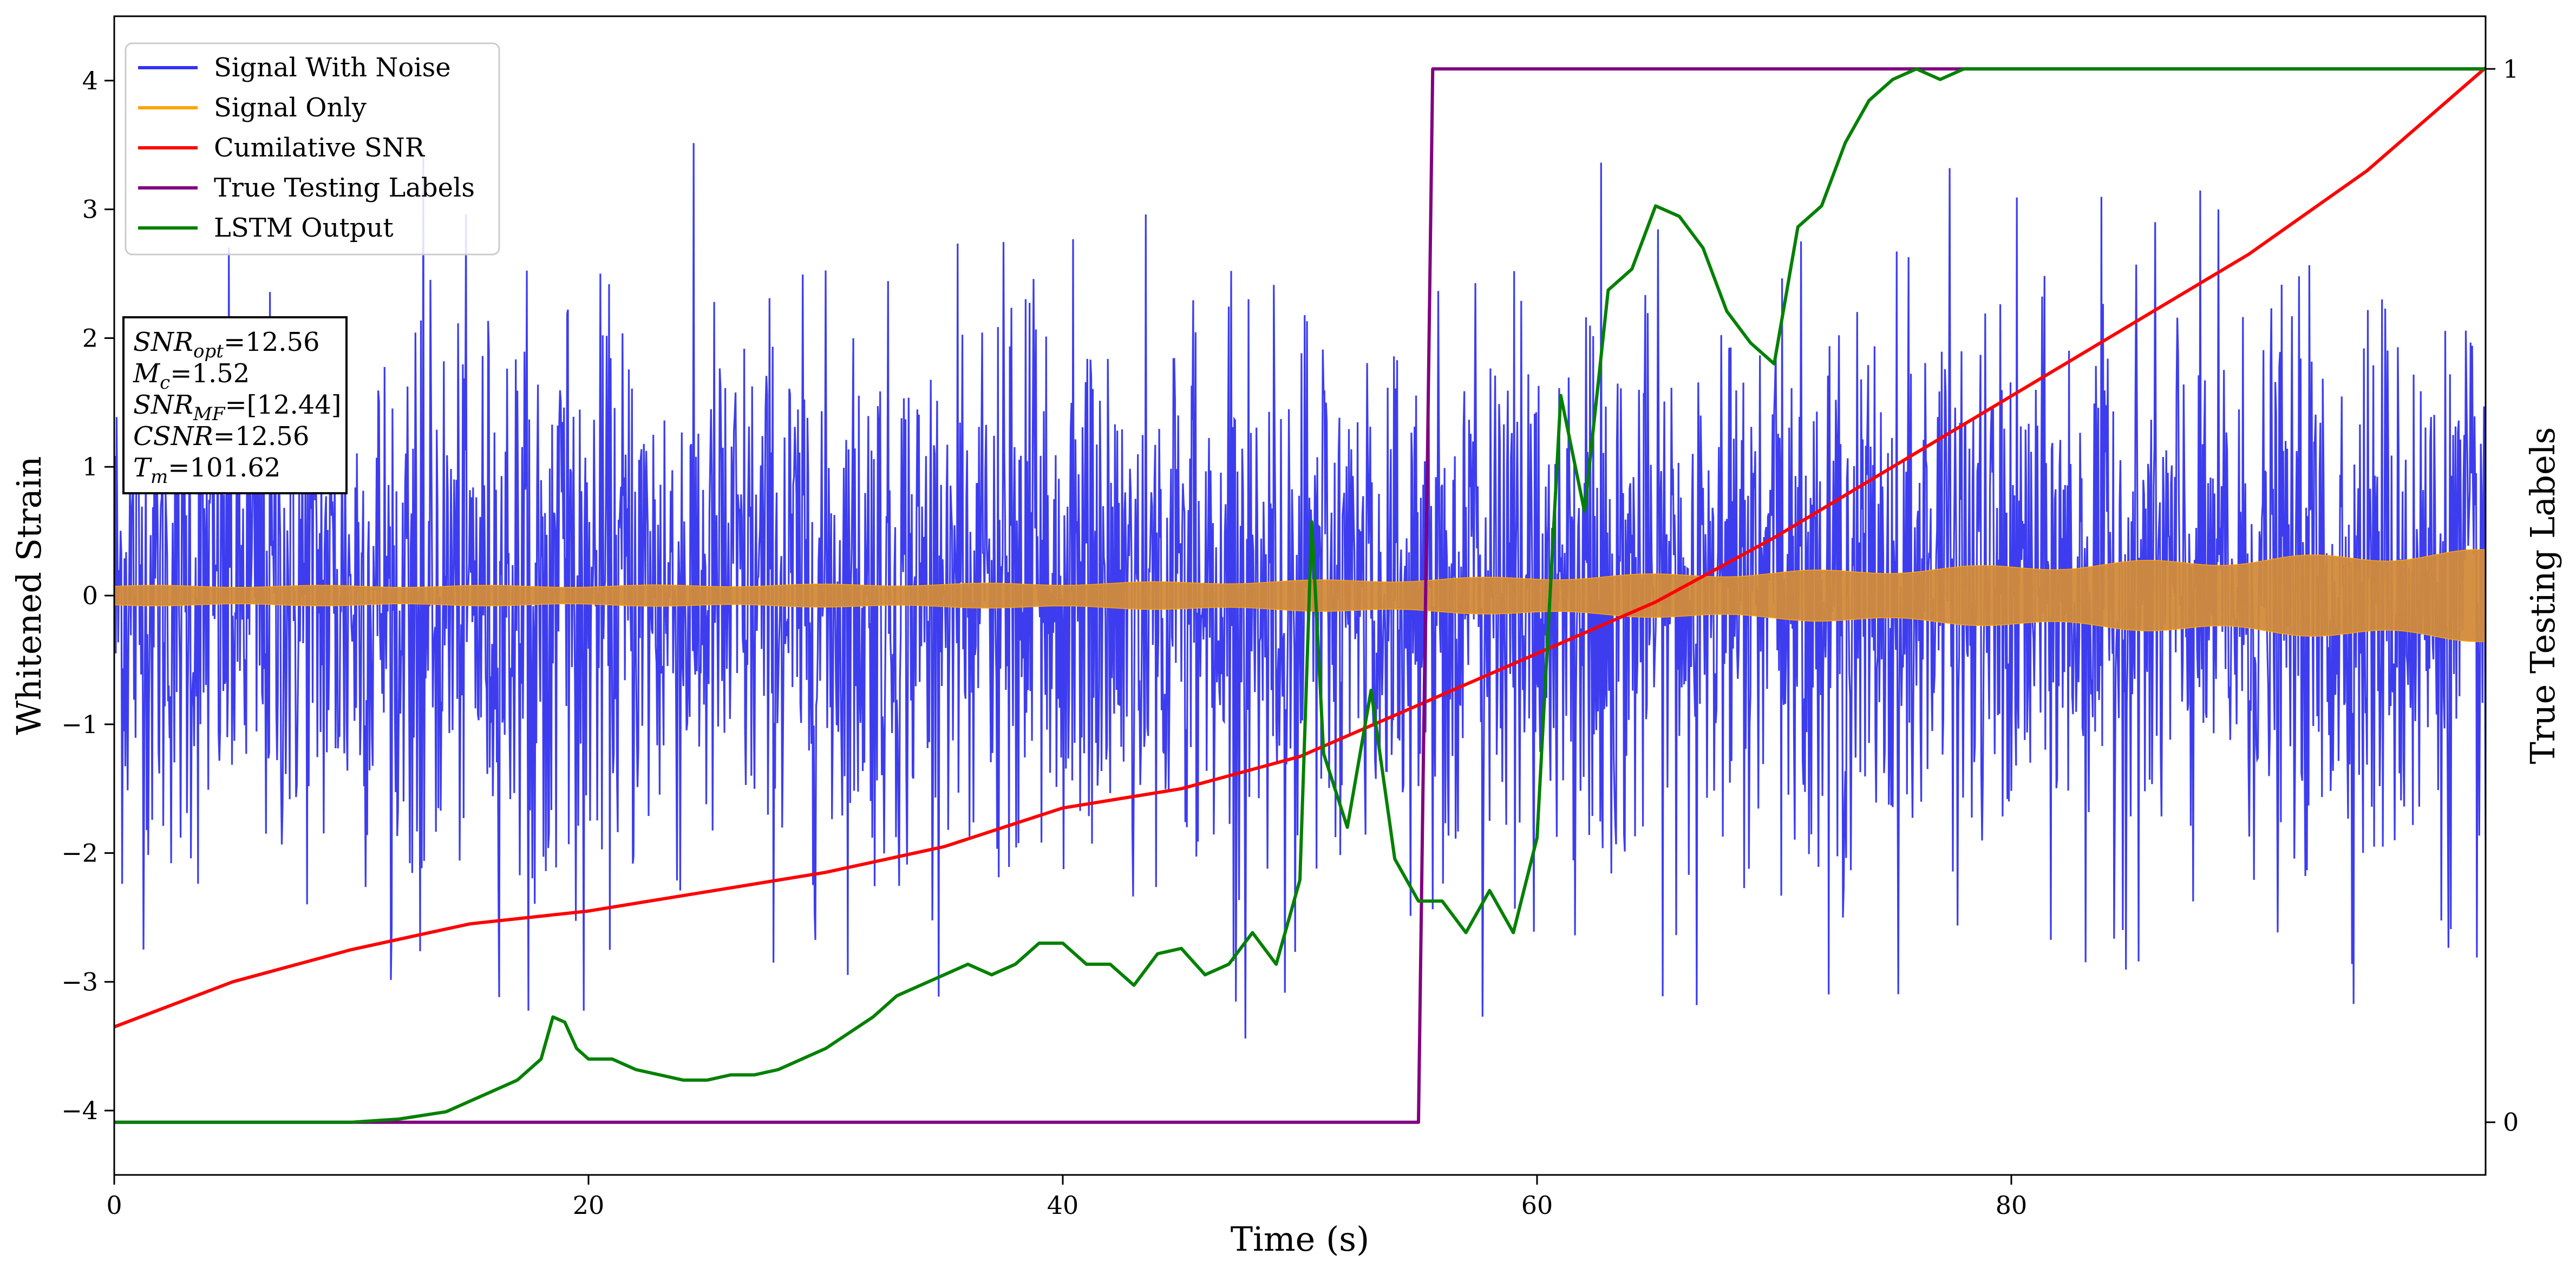  I want to click on x-tick-label: 80, so click(2012, 1205).